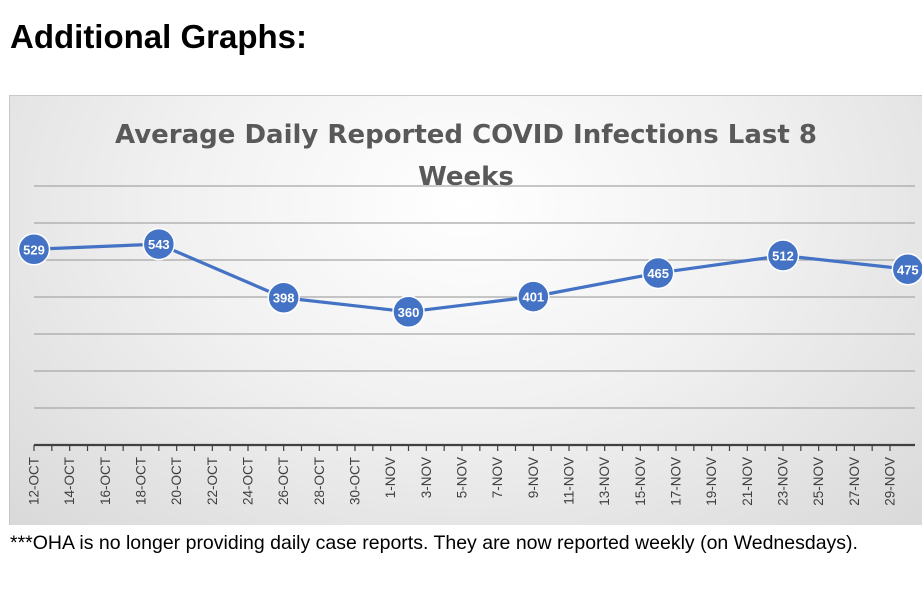  Describe the element at coordinates (141, 481) in the screenshot. I see `x-tick-label-18-OCT: 18-OCT` at that location.